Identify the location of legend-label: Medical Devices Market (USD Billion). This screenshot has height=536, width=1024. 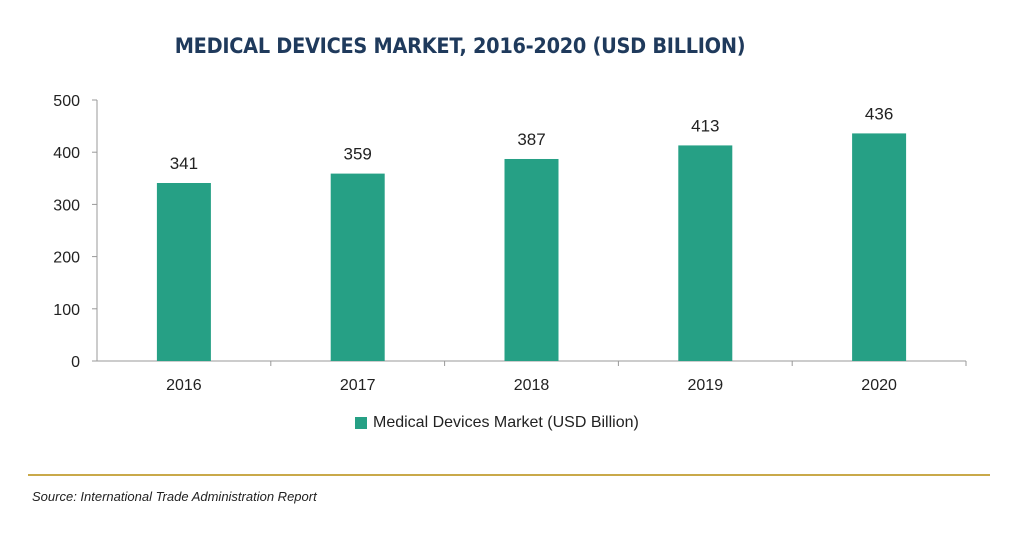
(506, 422).